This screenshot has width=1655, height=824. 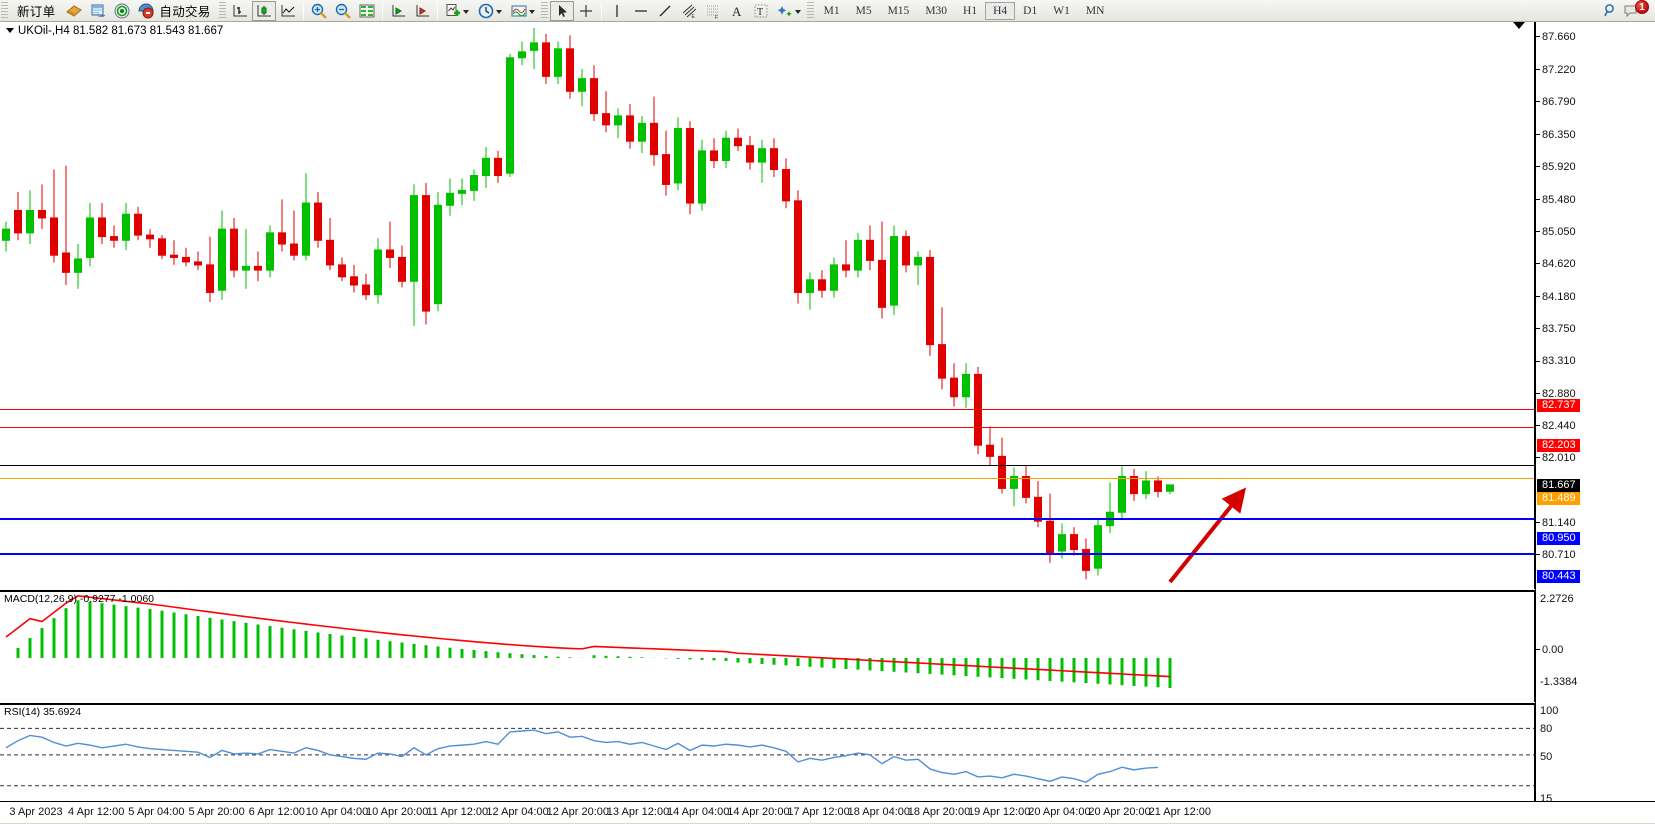 I want to click on line-chart-button, so click(x=288, y=11).